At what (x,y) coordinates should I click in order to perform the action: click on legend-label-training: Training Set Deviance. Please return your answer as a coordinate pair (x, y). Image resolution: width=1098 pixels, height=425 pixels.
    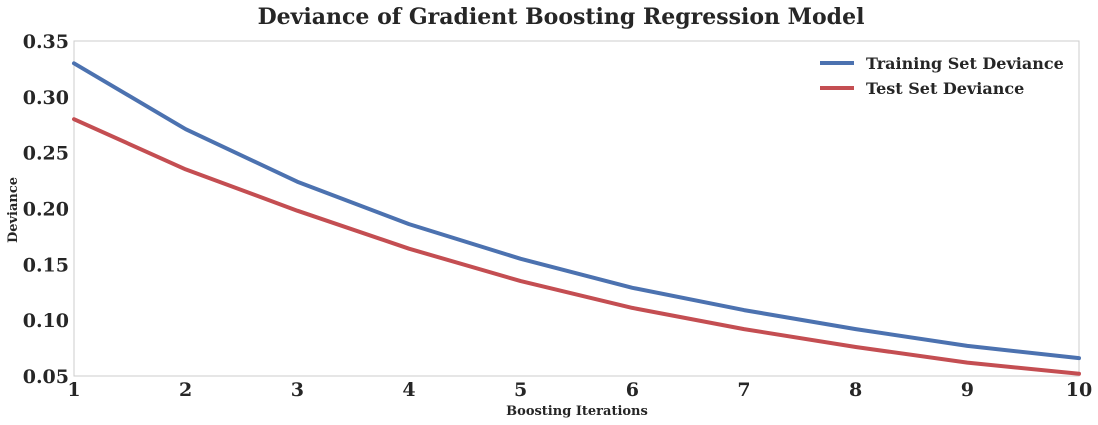
    Looking at the image, I should click on (965, 63).